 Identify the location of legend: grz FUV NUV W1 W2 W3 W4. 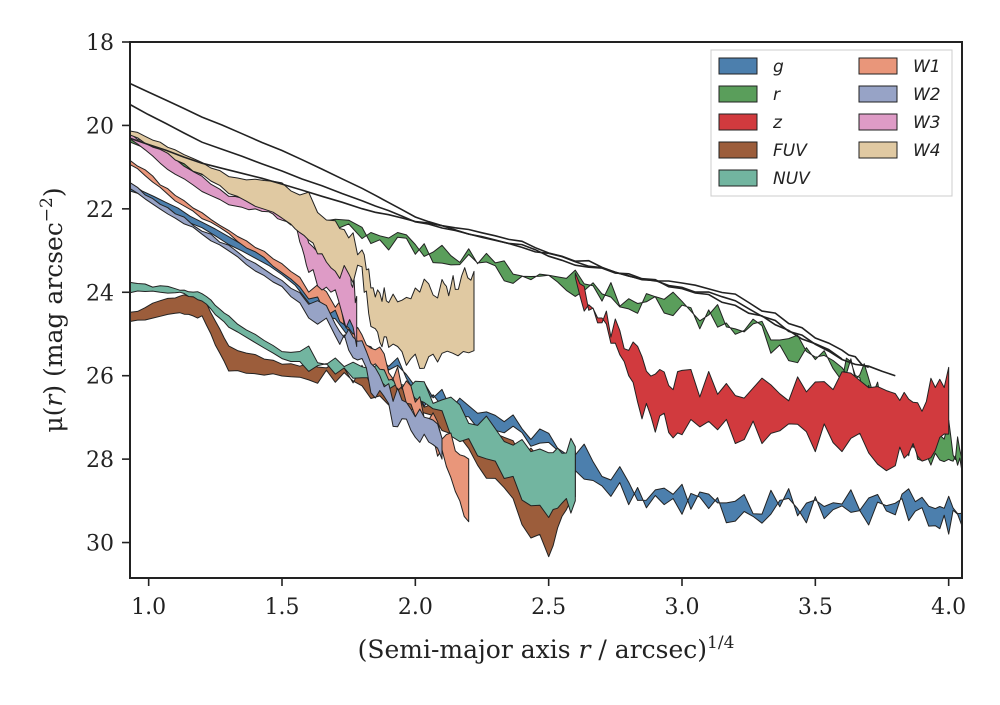
(831, 123).